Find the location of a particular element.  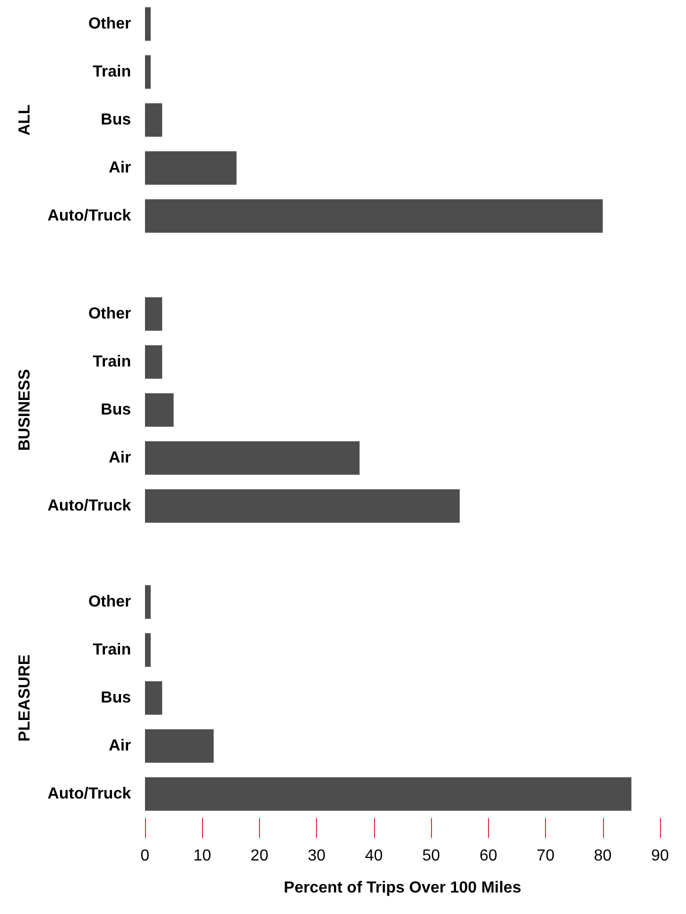

x-tick-label: 10 is located at coordinates (202, 856).